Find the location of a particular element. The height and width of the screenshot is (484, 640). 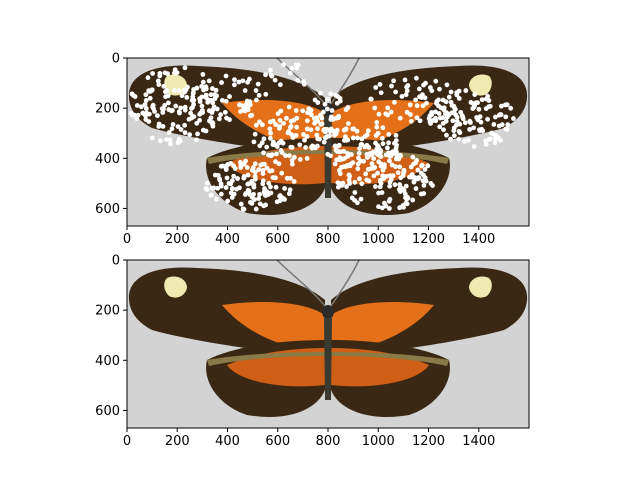

bottom-y-tick-label: 200 is located at coordinates (107, 311).